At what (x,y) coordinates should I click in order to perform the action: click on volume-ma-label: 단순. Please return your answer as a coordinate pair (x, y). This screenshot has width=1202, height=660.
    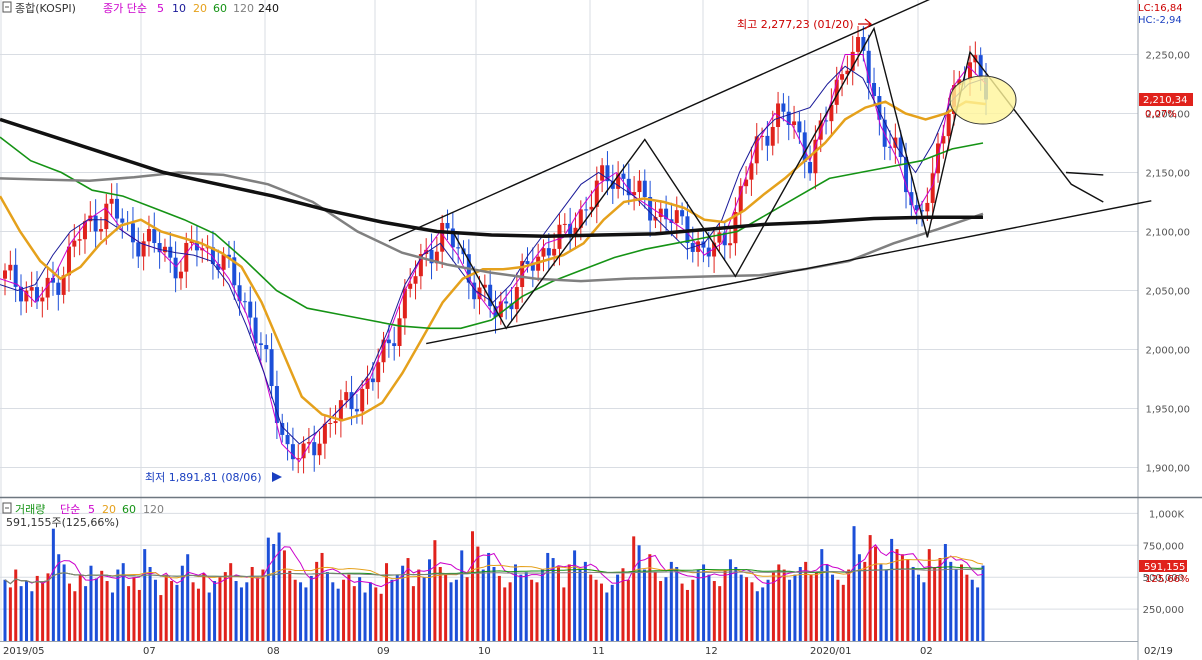
    Looking at the image, I should click on (70, 509).